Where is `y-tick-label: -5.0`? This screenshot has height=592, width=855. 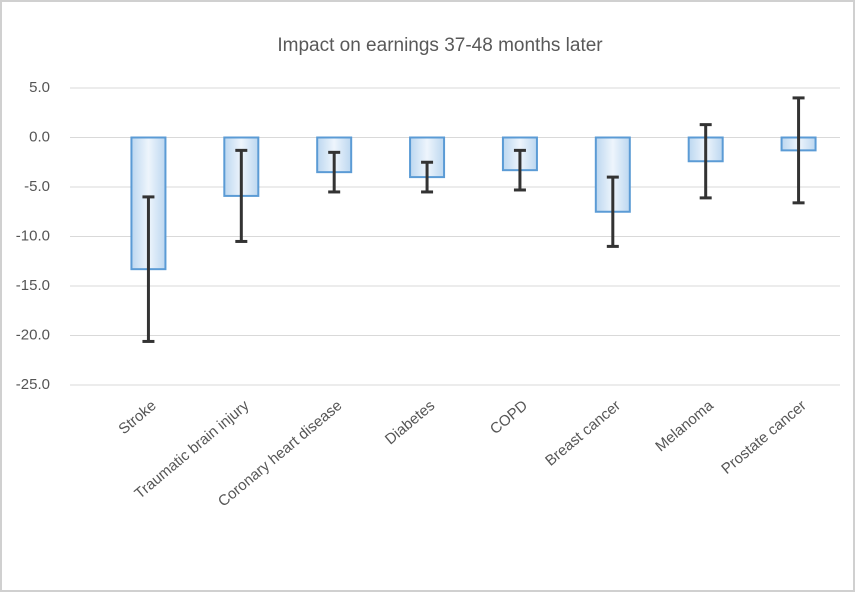
y-tick-label: -5.0 is located at coordinates (37, 186).